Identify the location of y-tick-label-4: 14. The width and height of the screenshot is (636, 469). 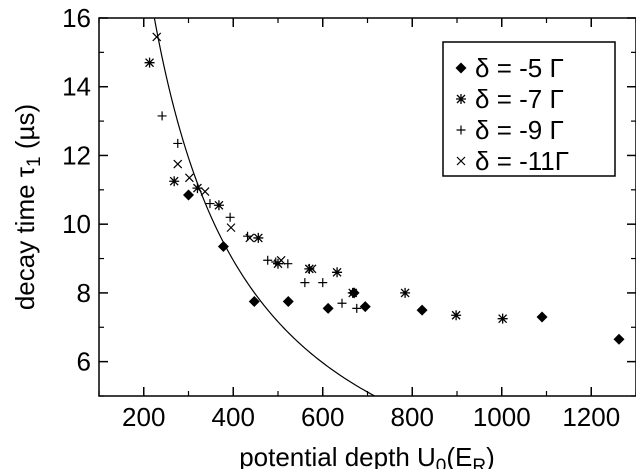
(76, 87).